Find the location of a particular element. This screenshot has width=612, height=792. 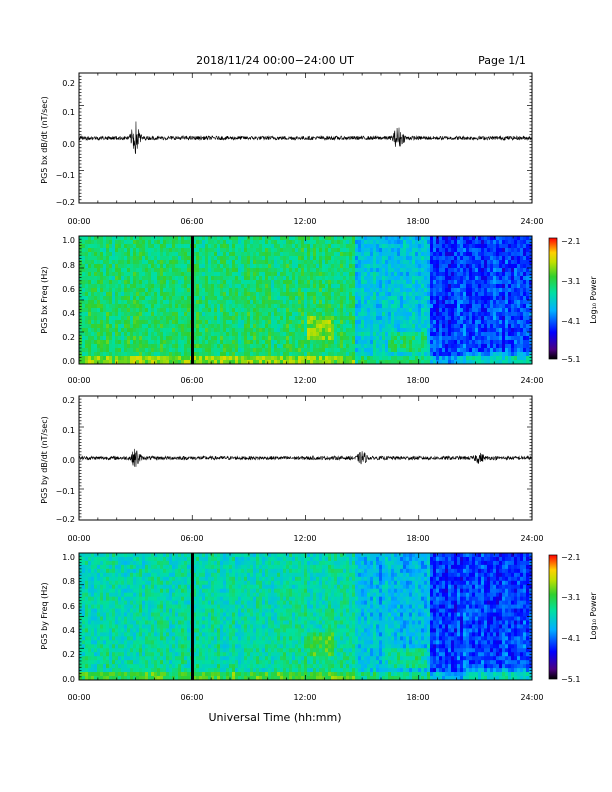

x-tick-label: 00:00 is located at coordinates (78, 221).